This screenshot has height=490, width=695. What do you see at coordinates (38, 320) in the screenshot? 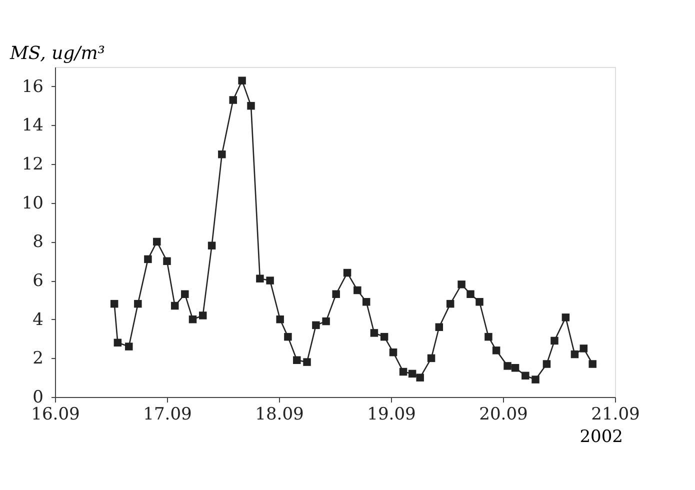
I see `y-tick-label: 4` at bounding box center [38, 320].